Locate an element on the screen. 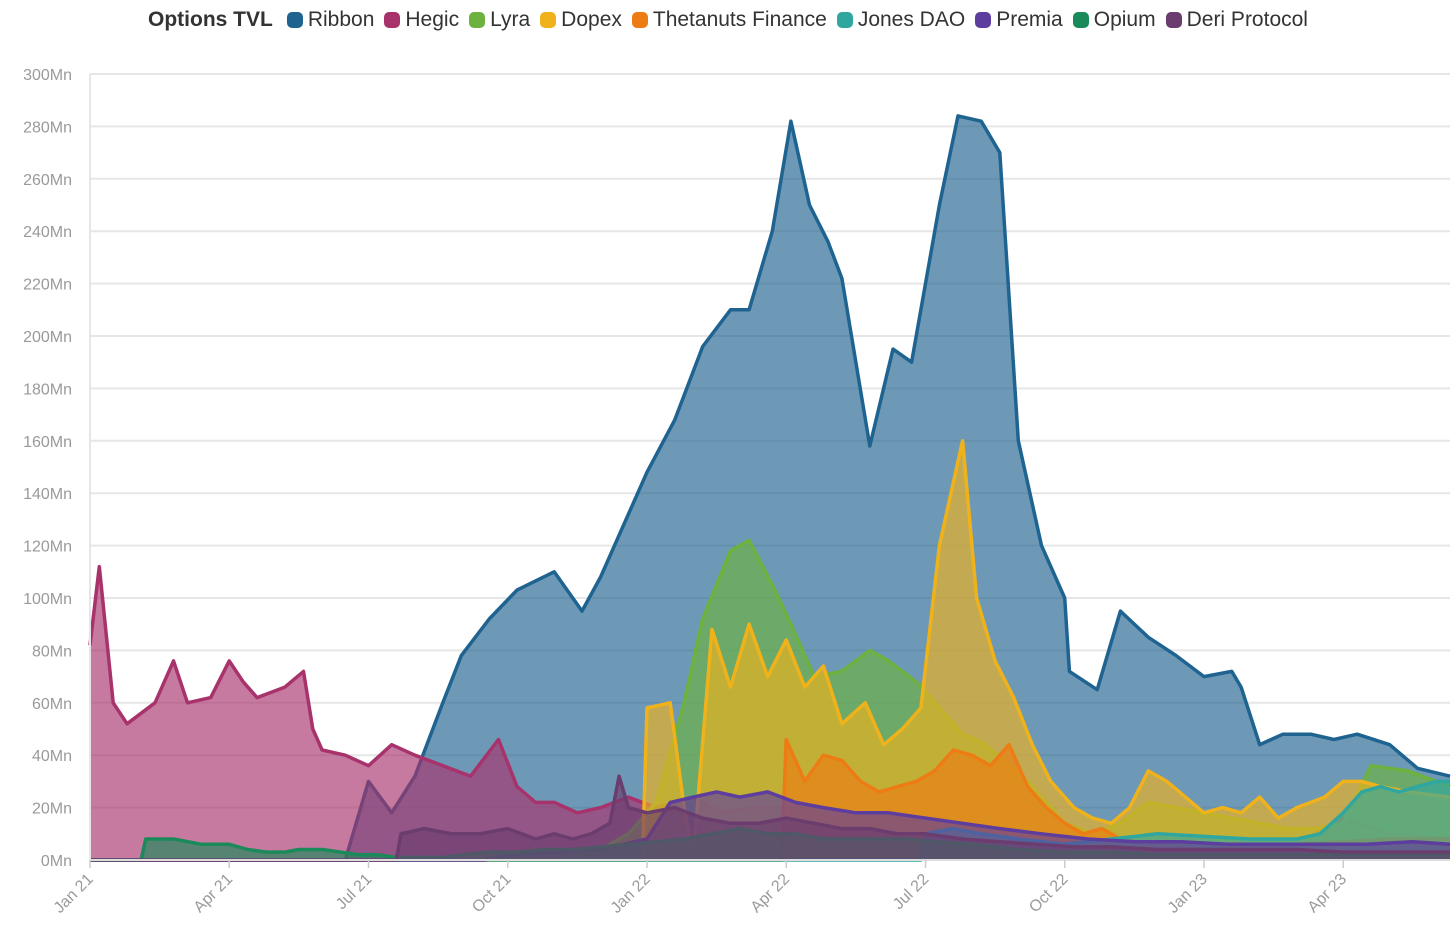  legend-item-0: Ribbon is located at coordinates (330, 20).